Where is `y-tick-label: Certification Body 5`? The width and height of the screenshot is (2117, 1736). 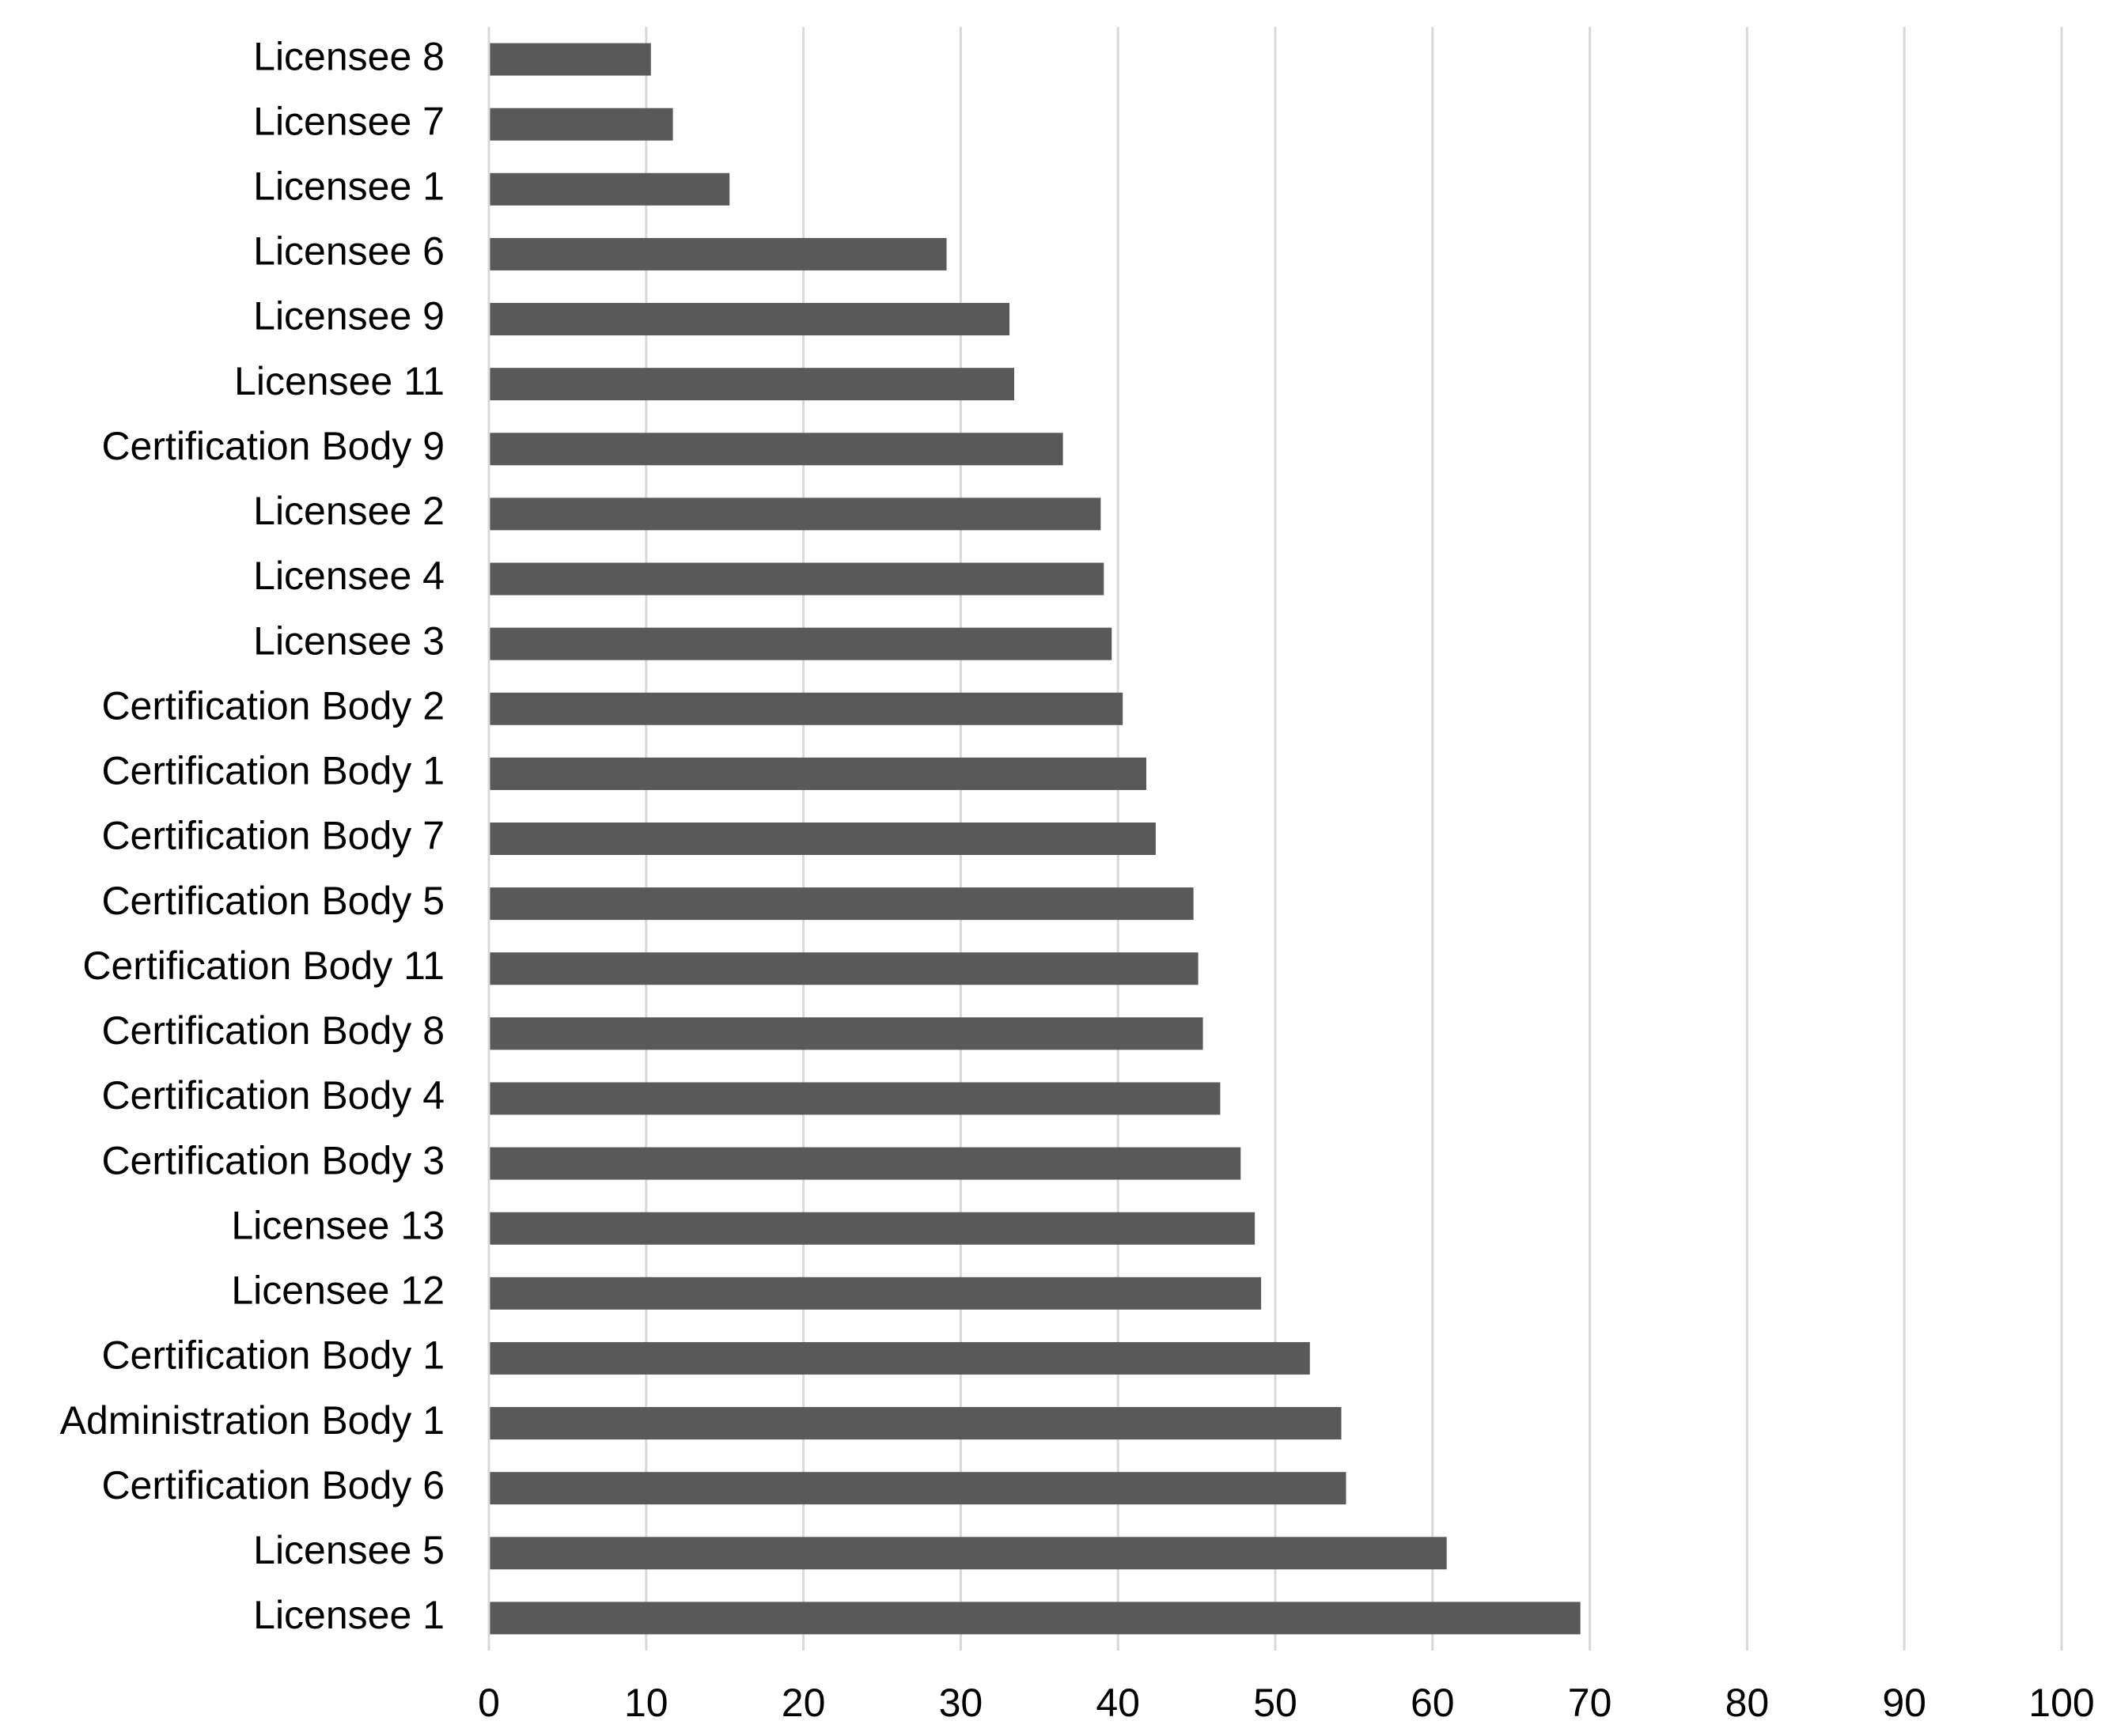
y-tick-label: Certification Body 5 is located at coordinates (273, 901).